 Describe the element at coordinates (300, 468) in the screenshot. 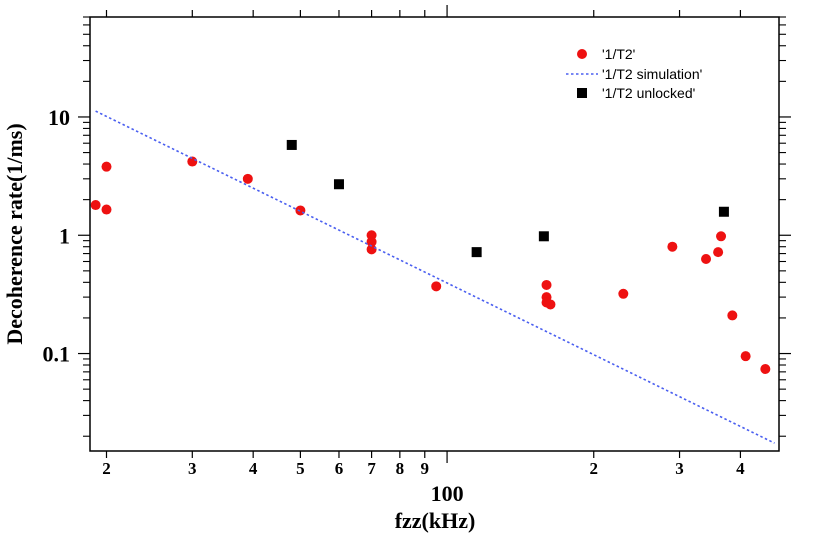

I see `x-tick-label: 5` at that location.